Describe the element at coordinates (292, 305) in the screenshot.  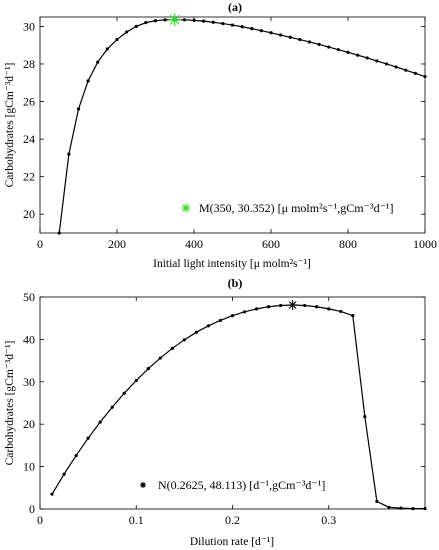
I see `panel-b-max-marker` at that location.